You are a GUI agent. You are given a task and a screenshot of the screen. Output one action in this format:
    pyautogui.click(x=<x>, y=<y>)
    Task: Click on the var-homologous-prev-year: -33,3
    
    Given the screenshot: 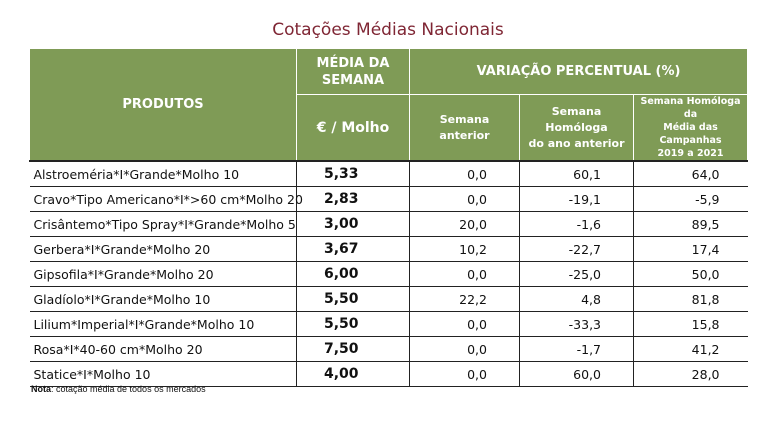 What is the action you would take?
    pyautogui.click(x=576, y=324)
    